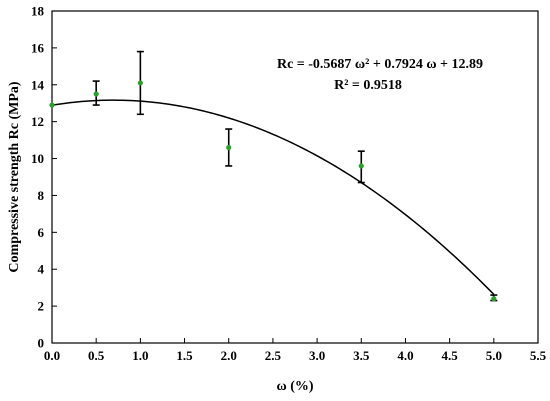  What do you see at coordinates (184, 355) in the screenshot?
I see `x-tick-label: 1.5` at bounding box center [184, 355].